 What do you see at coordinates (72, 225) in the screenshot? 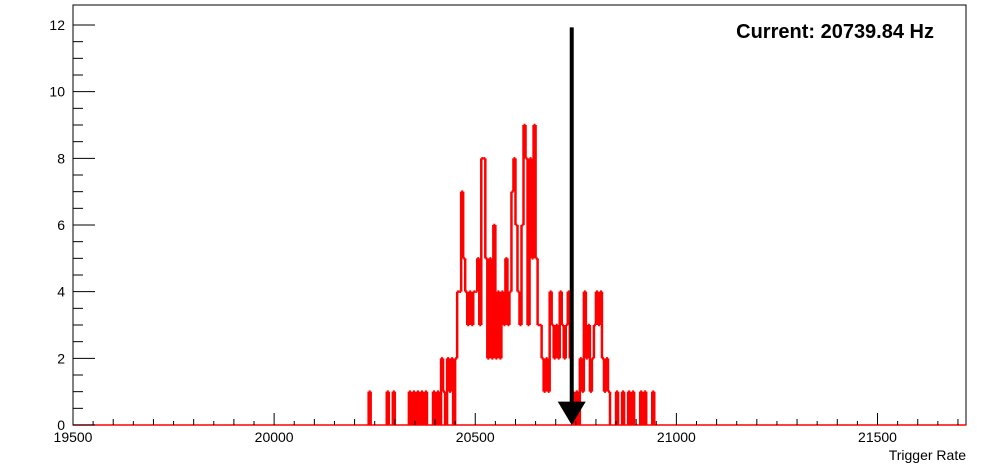
I see `y-axis: 0 2 4 6 8 10 12` at bounding box center [72, 225].